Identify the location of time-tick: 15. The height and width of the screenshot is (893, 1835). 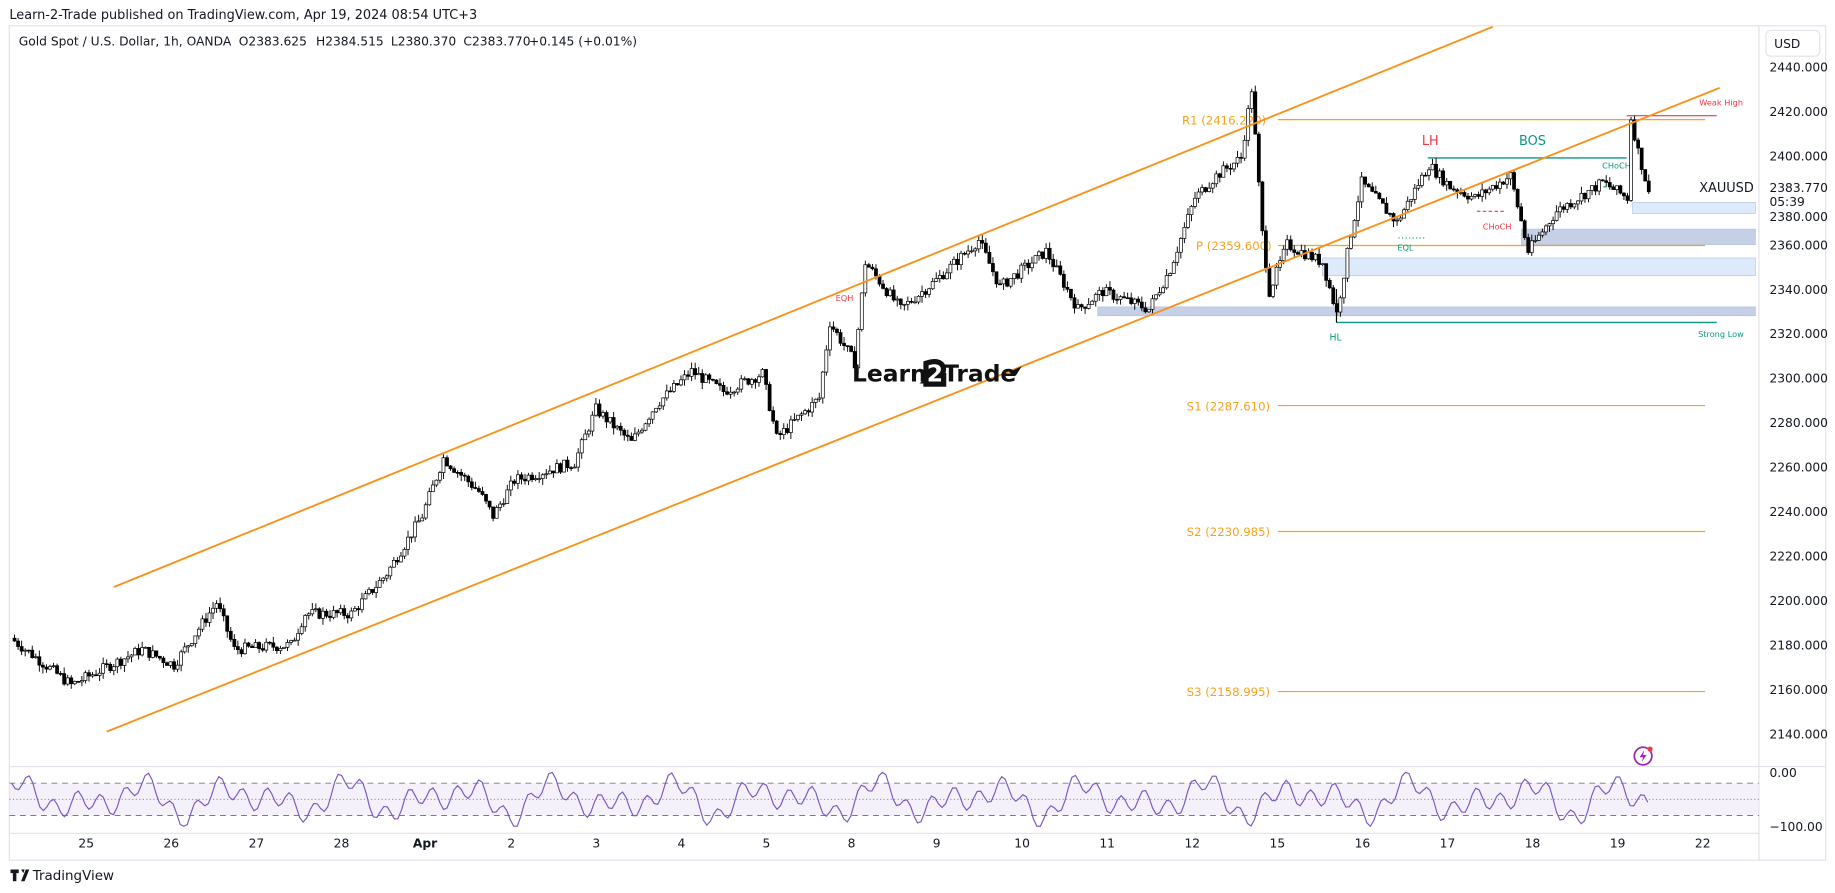
(1278, 843).